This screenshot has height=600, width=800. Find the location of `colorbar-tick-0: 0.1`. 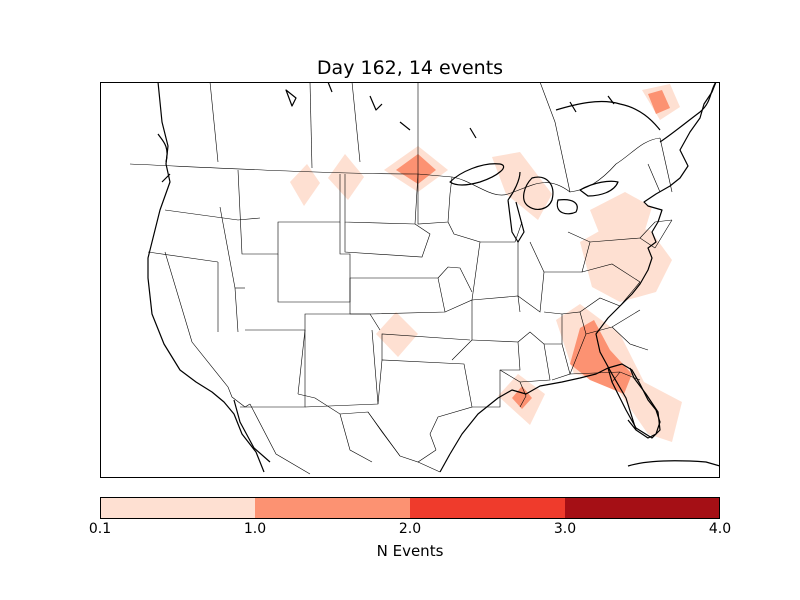

colorbar-tick-0: 0.1 is located at coordinates (100, 529).